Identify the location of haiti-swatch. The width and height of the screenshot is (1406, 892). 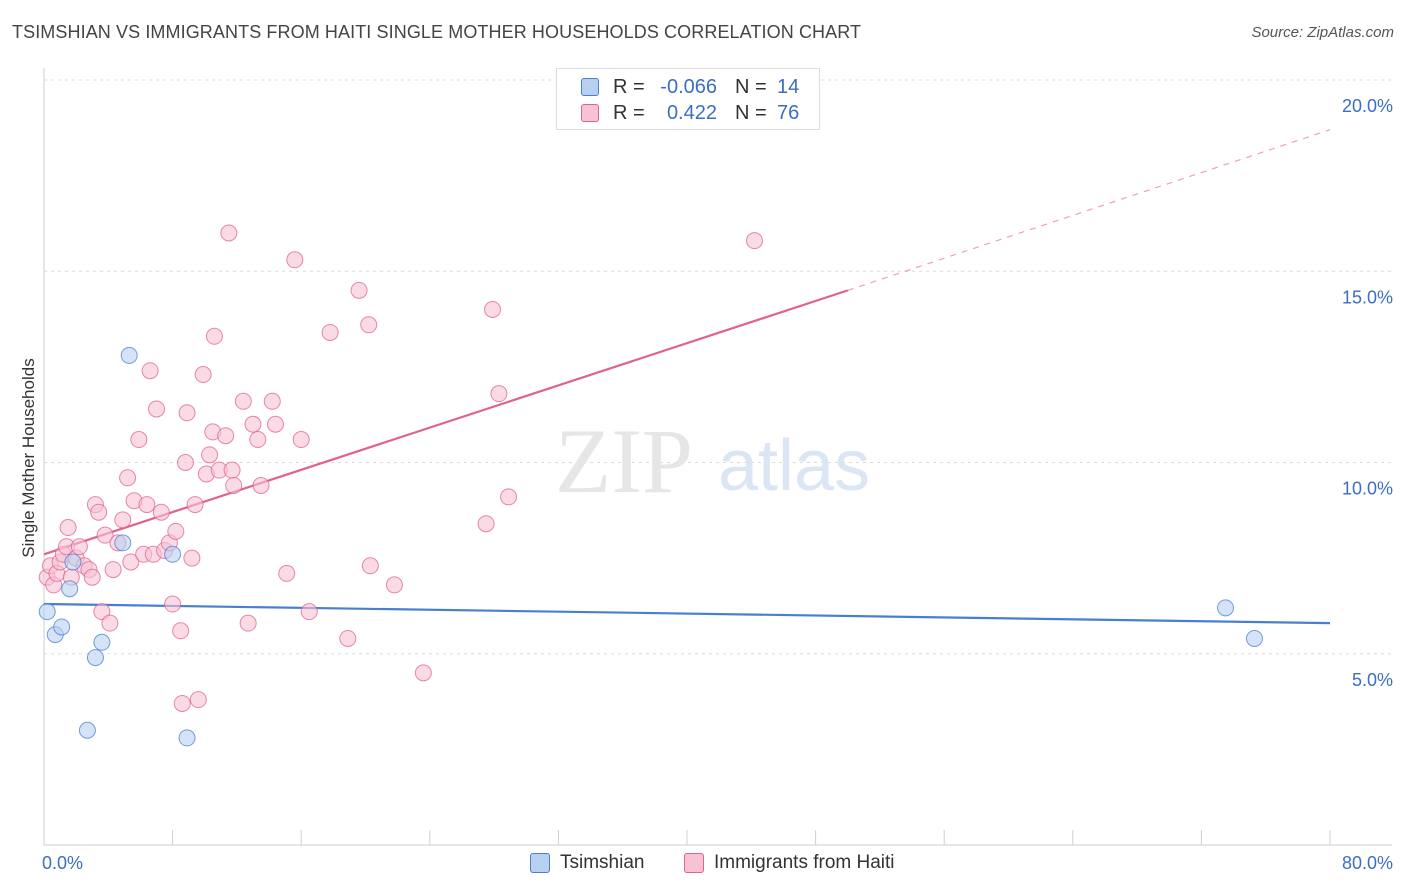
(590, 113).